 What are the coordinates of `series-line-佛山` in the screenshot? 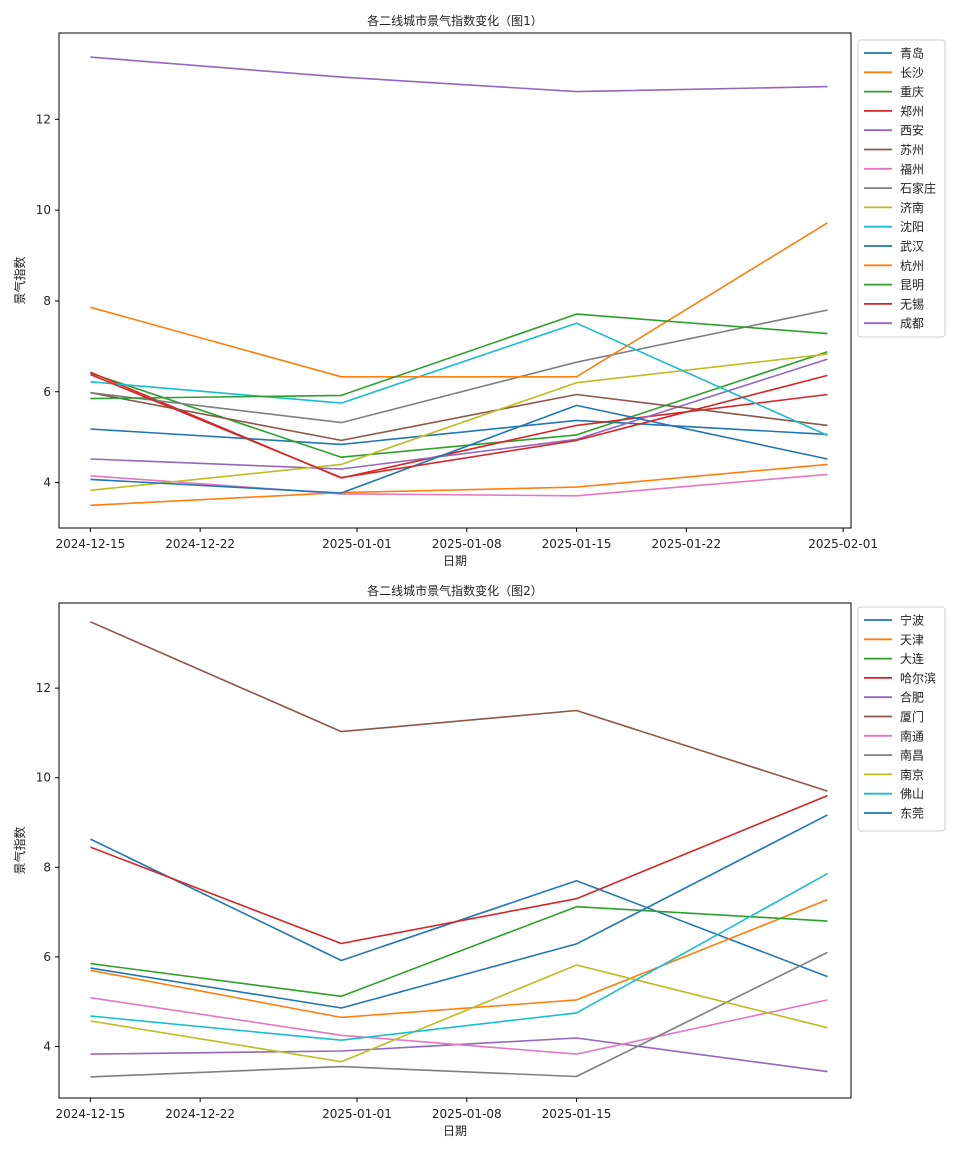 It's located at (459, 956).